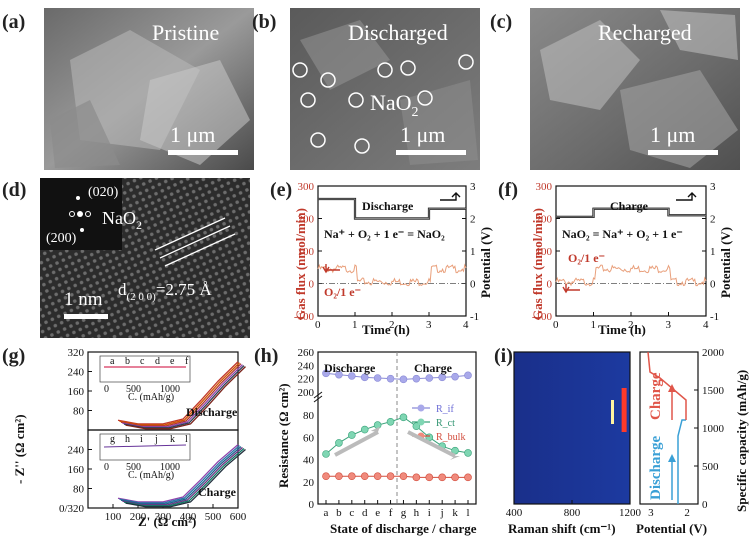  I want to click on y-tick-label-i2: 2000, so click(713, 353).